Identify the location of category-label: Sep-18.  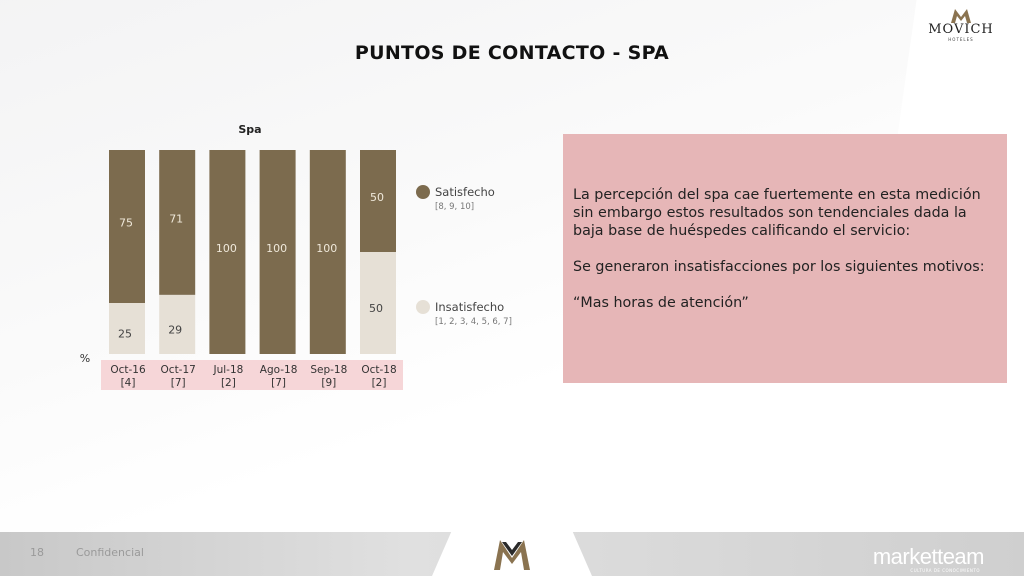
(328, 370).